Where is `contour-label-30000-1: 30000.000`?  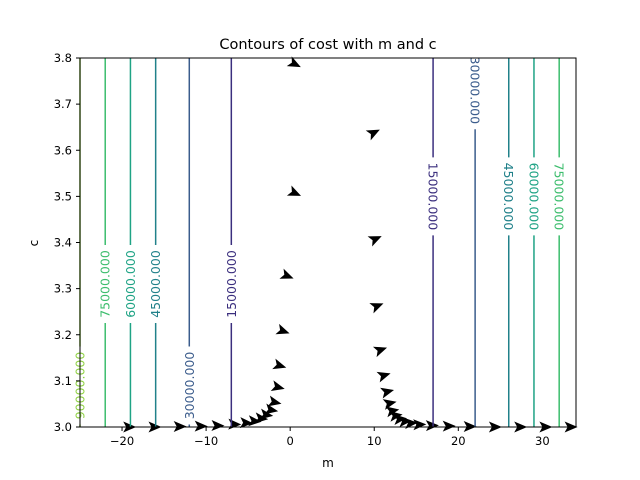 contour-label-30000-1: 30000.000 is located at coordinates (475, 90).